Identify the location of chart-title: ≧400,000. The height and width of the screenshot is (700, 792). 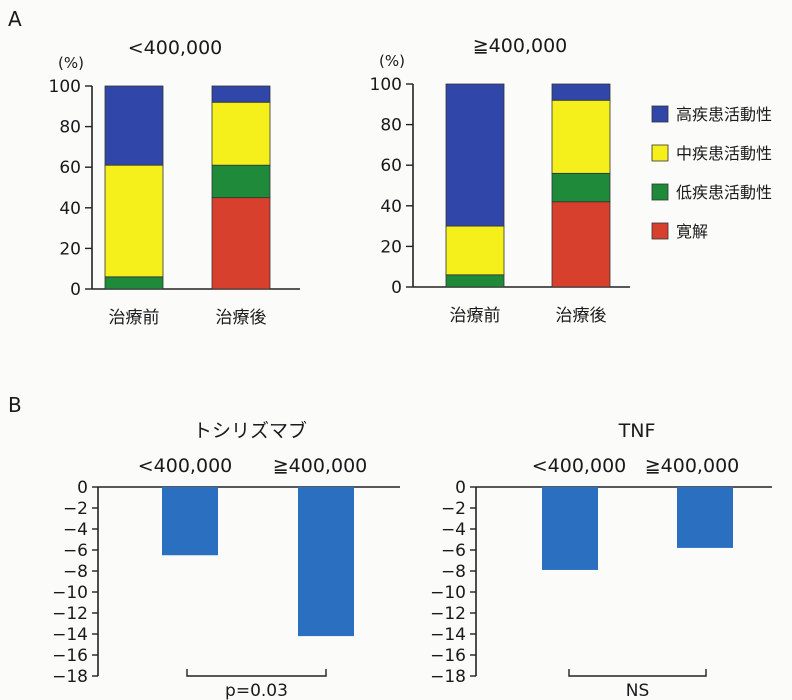
(520, 46).